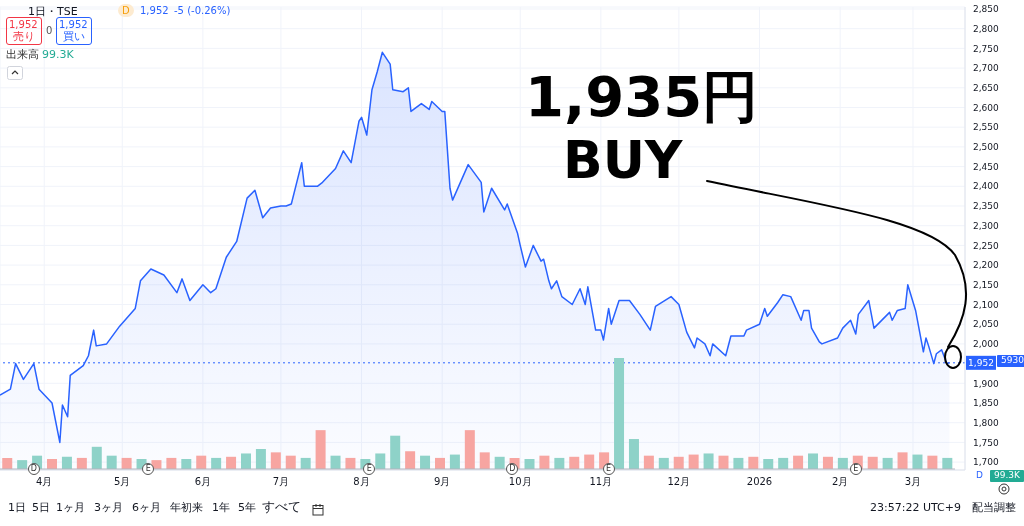 The height and width of the screenshot is (526, 1024). I want to click on y-tick-label: 2,700, so click(986, 68).